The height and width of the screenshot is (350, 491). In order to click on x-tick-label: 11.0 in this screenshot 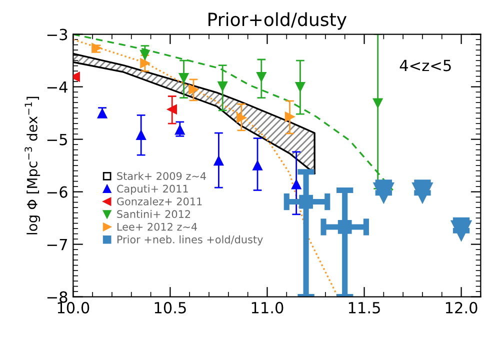, I will do `click(268, 308)`.